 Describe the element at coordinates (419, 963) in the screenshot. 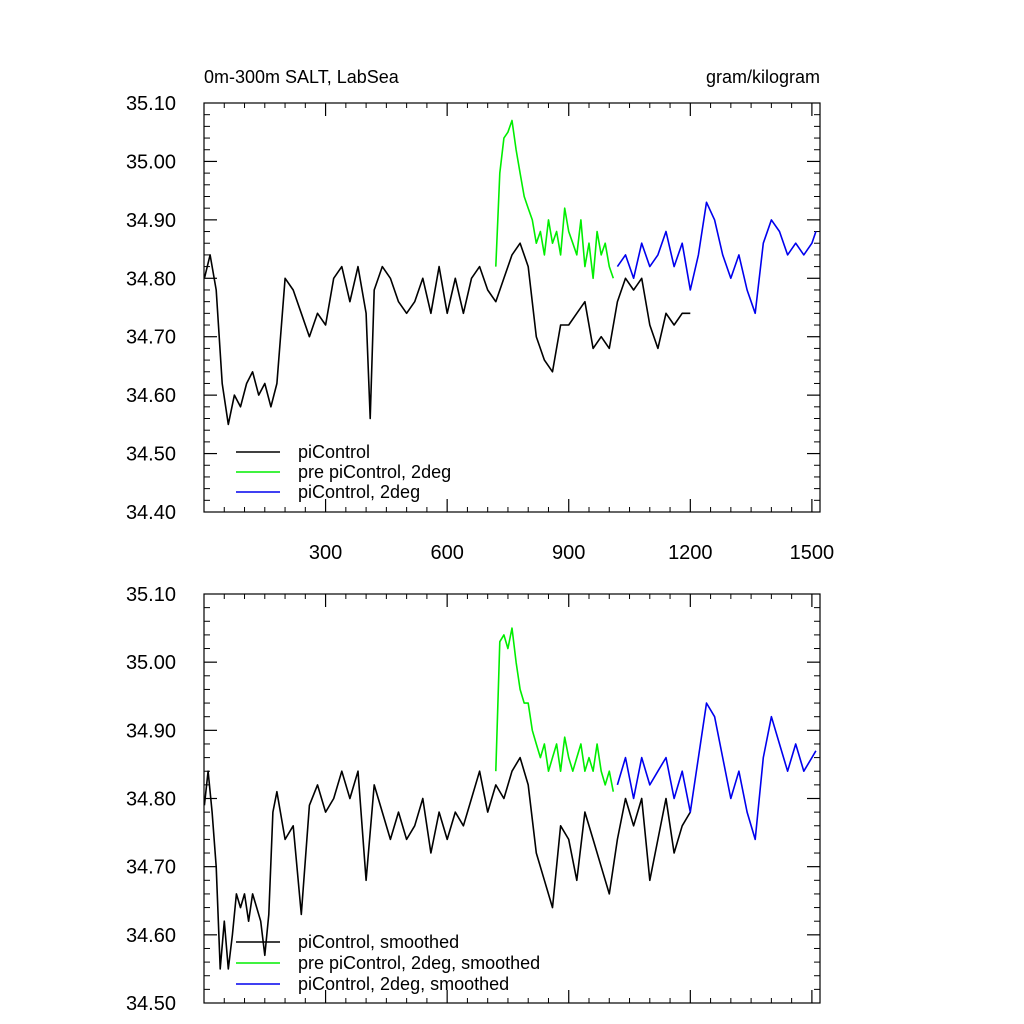

I see `legend-label: pre piControl, 2deg, smoothed` at that location.